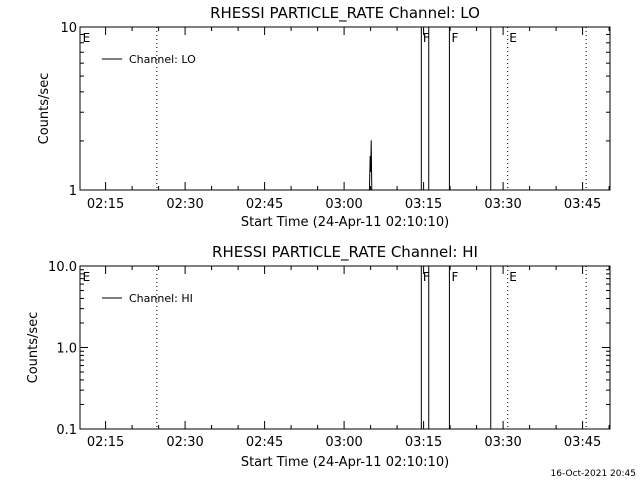 The image size is (640, 480). What do you see at coordinates (162, 59) in the screenshot?
I see `legend-label: Channel: LO` at bounding box center [162, 59].